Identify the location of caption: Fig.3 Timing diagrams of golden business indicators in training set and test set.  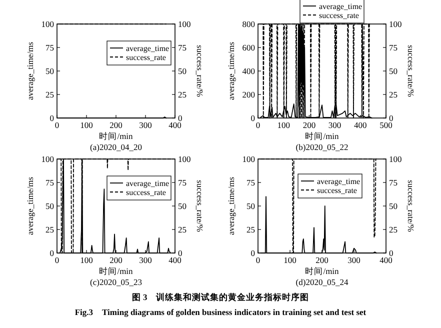
(220, 312).